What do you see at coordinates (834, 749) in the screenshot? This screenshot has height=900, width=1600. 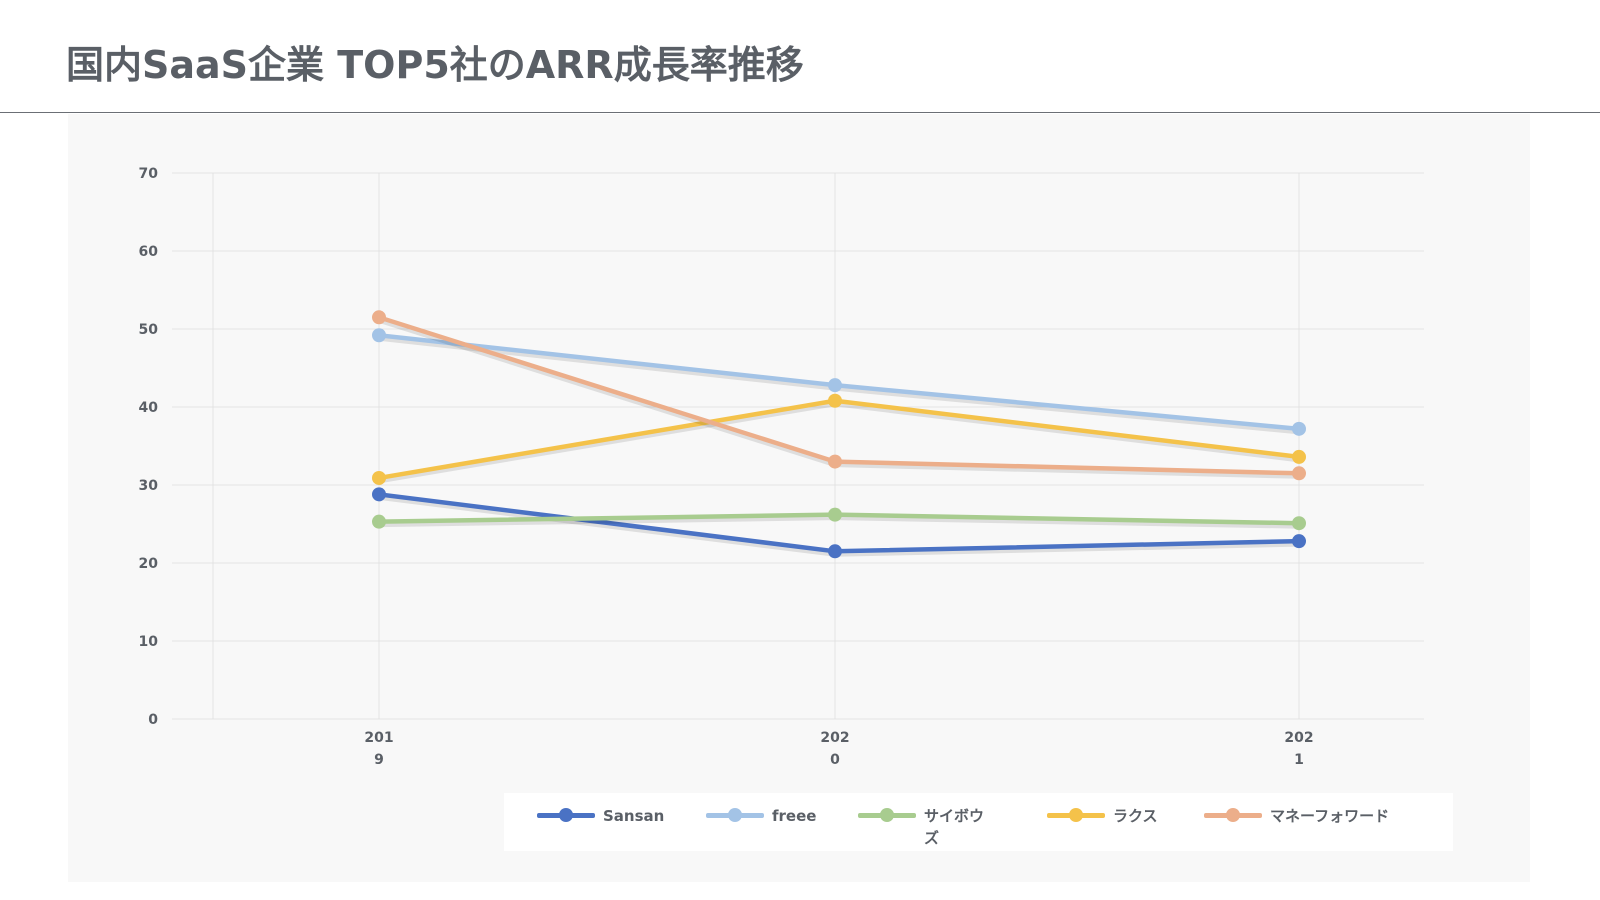 I see `x-tick-label: 202 0` at bounding box center [834, 749].